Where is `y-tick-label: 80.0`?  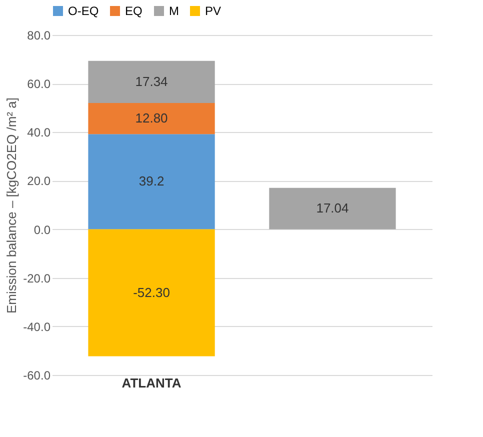
y-tick-label: 80.0 is located at coordinates (39, 35).